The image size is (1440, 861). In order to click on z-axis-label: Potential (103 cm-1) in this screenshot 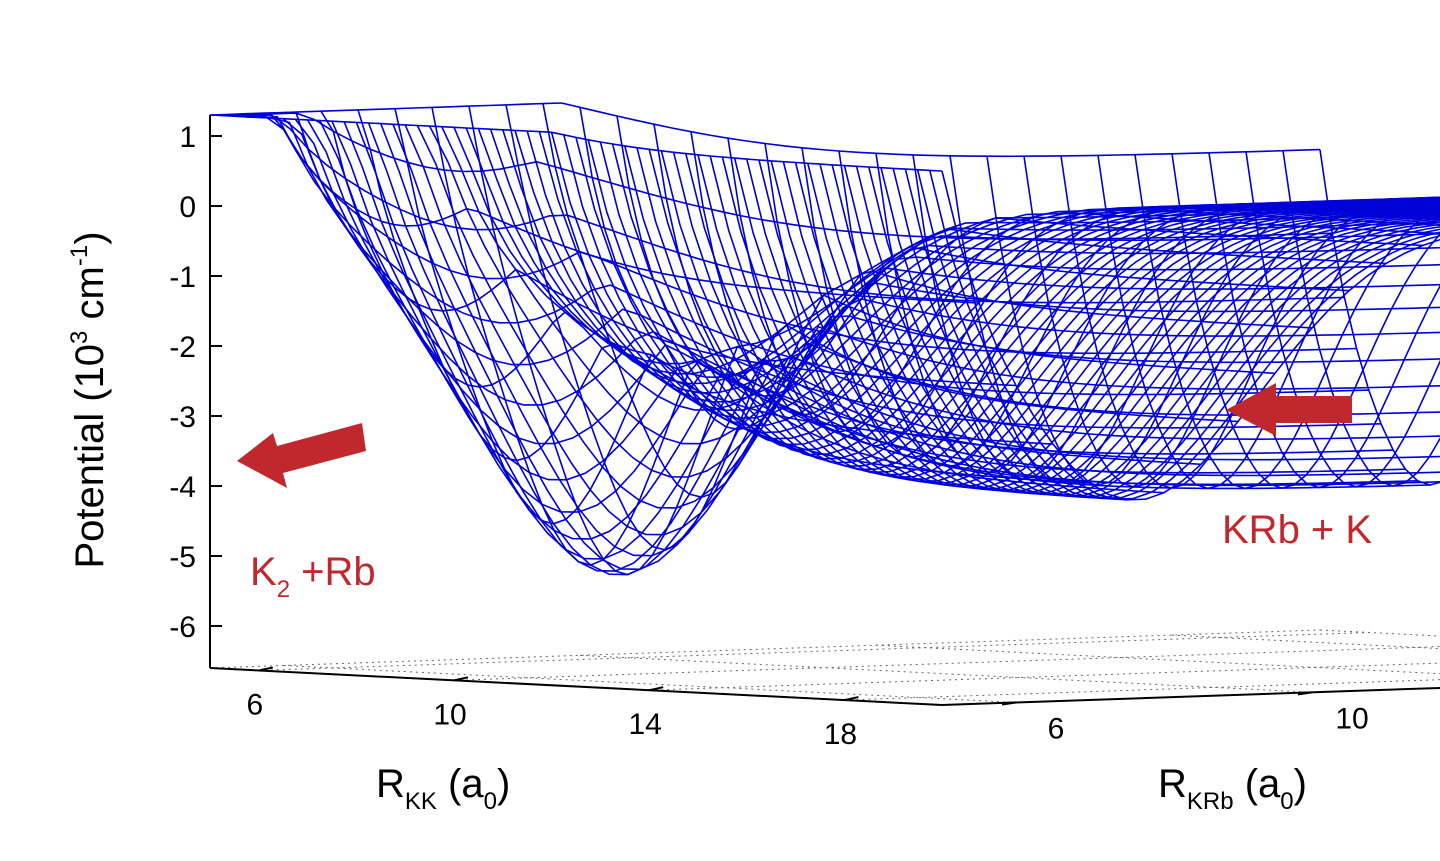, I will do `click(89, 399)`.